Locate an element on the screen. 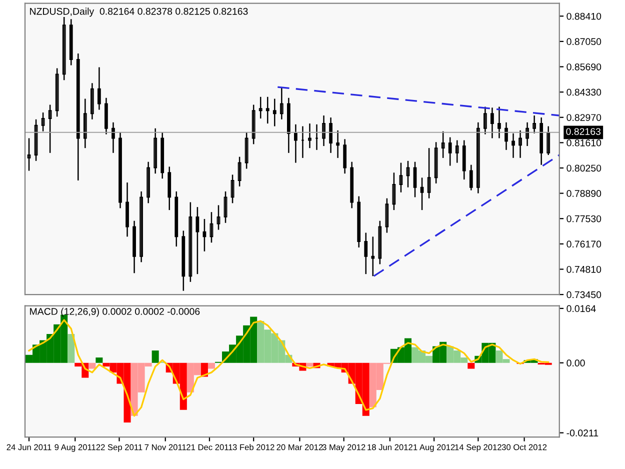 The image size is (625, 469). y-tick-label: 0.80250 is located at coordinates (584, 168).